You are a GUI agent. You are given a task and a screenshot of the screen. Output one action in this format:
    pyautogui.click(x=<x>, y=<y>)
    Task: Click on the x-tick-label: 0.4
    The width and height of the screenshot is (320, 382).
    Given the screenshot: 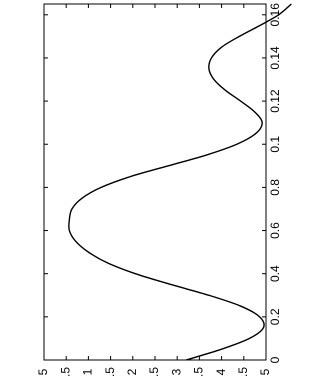 What is the action you would take?
    pyautogui.click(x=275, y=273)
    